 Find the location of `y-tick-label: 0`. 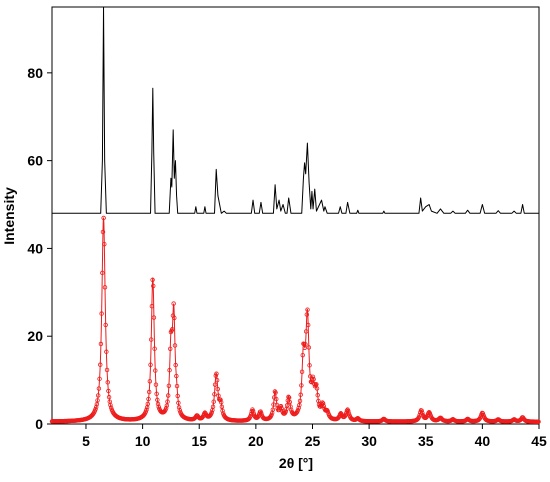

y-tick-label: 0 is located at coordinates (39, 424).